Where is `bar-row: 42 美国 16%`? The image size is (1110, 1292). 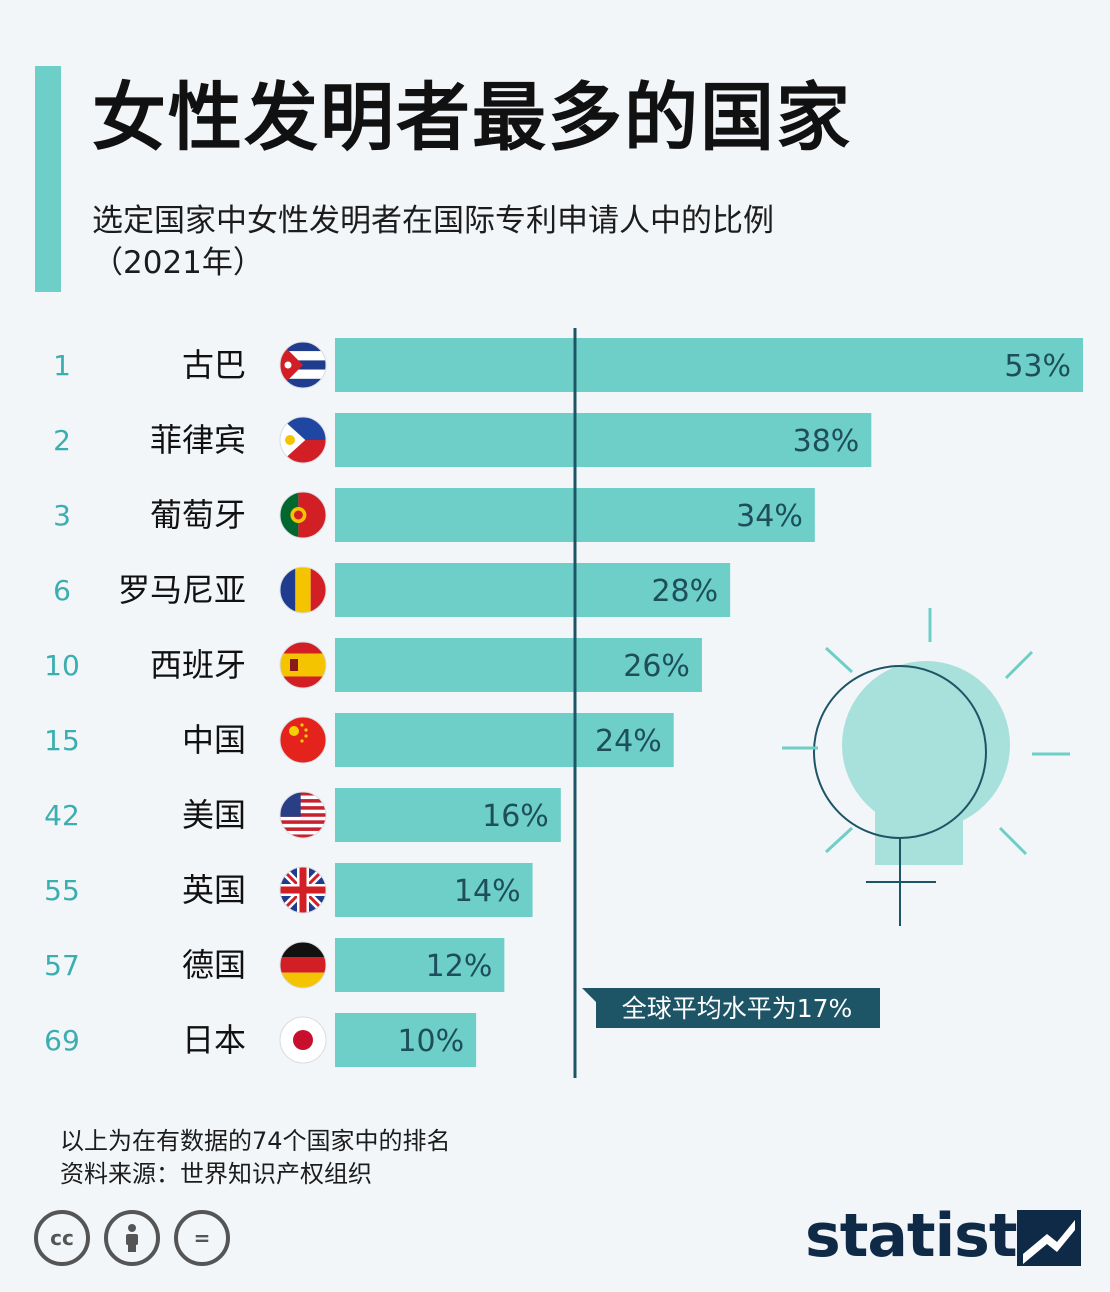 bar-row: 42 美国 16% is located at coordinates (302, 815).